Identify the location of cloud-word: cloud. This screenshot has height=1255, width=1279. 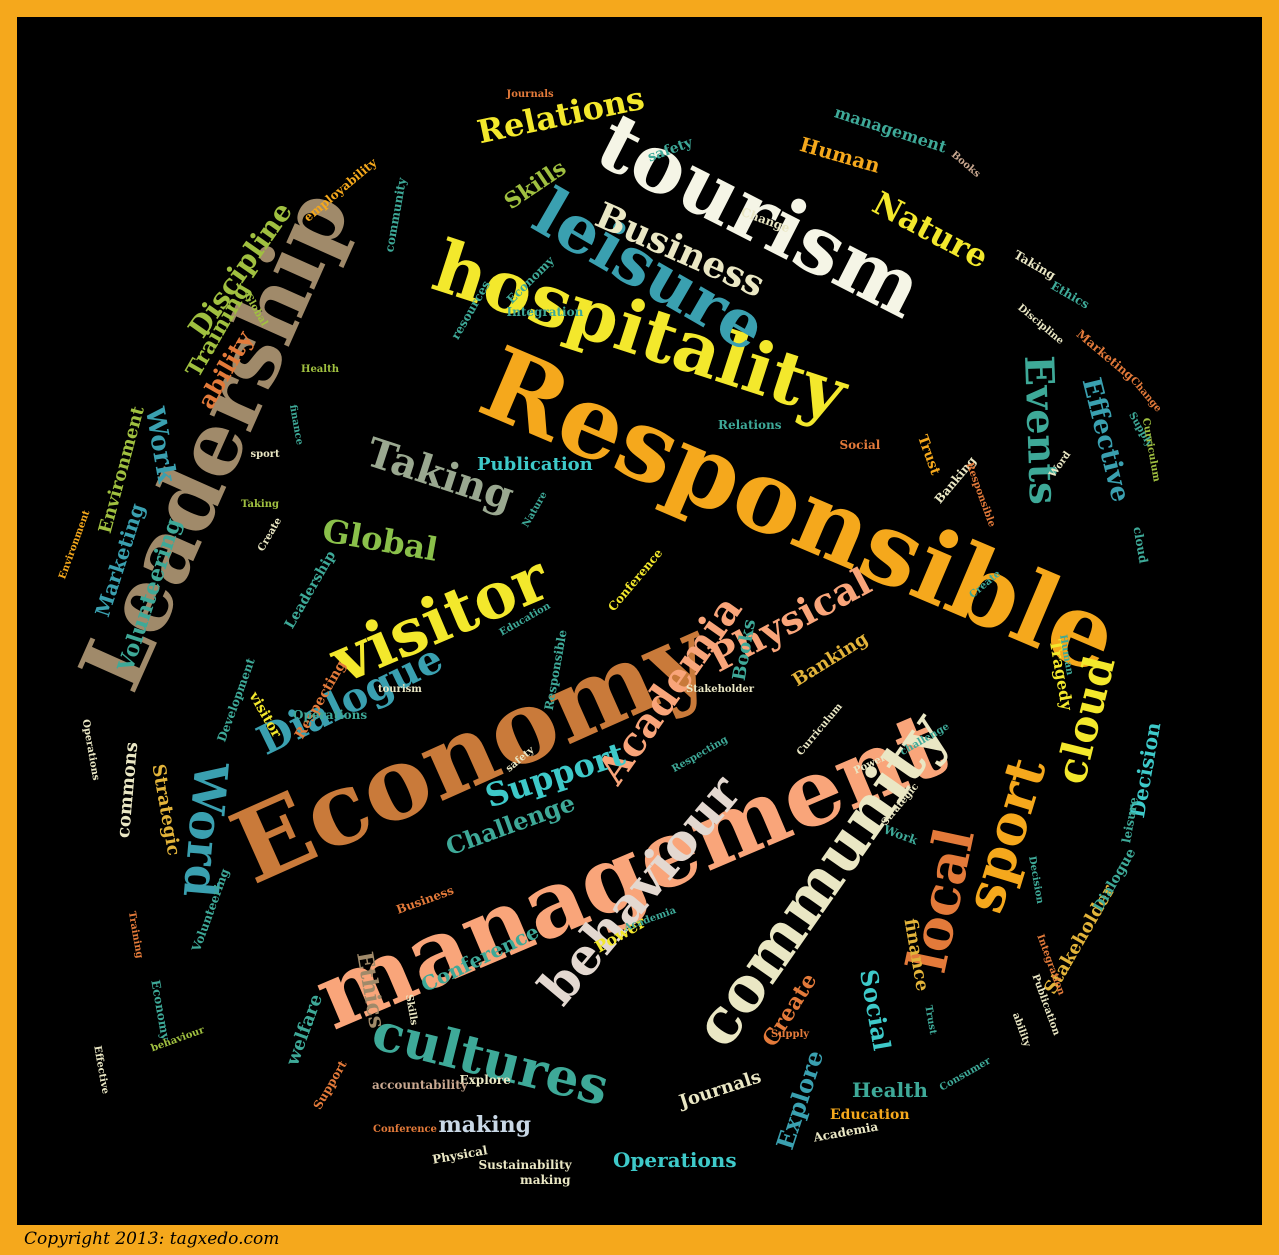
(1140, 545).